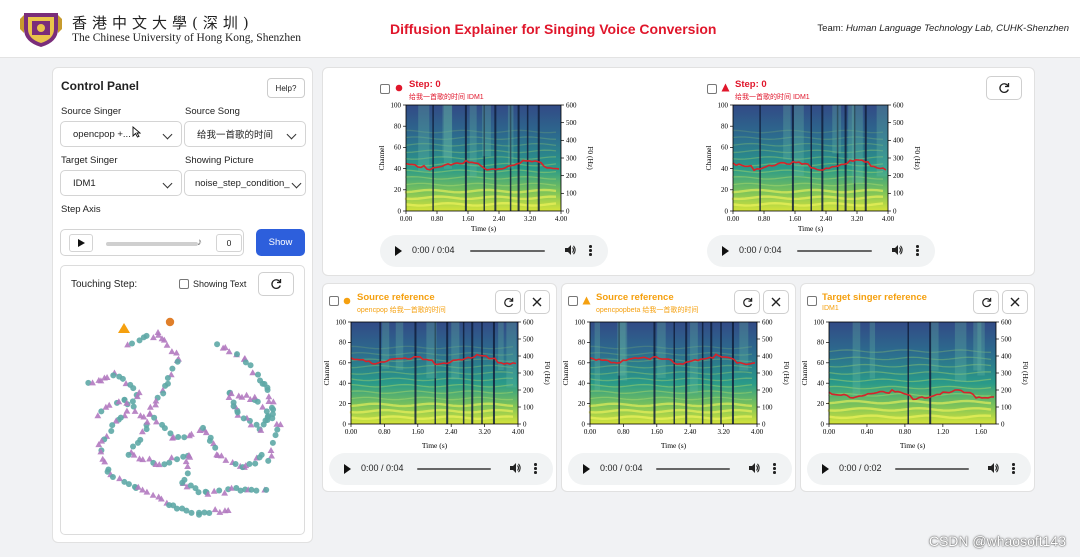 The width and height of the screenshot is (1080, 557). I want to click on refresh-source-a-button, so click(508, 302).